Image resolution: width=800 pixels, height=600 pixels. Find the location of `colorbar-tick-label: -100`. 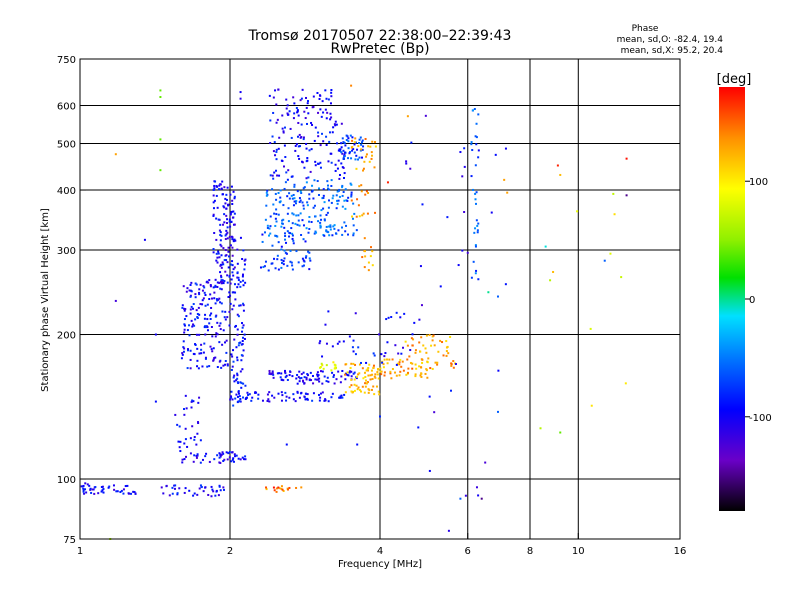

colorbar-tick-label: -100 is located at coordinates (760, 418).